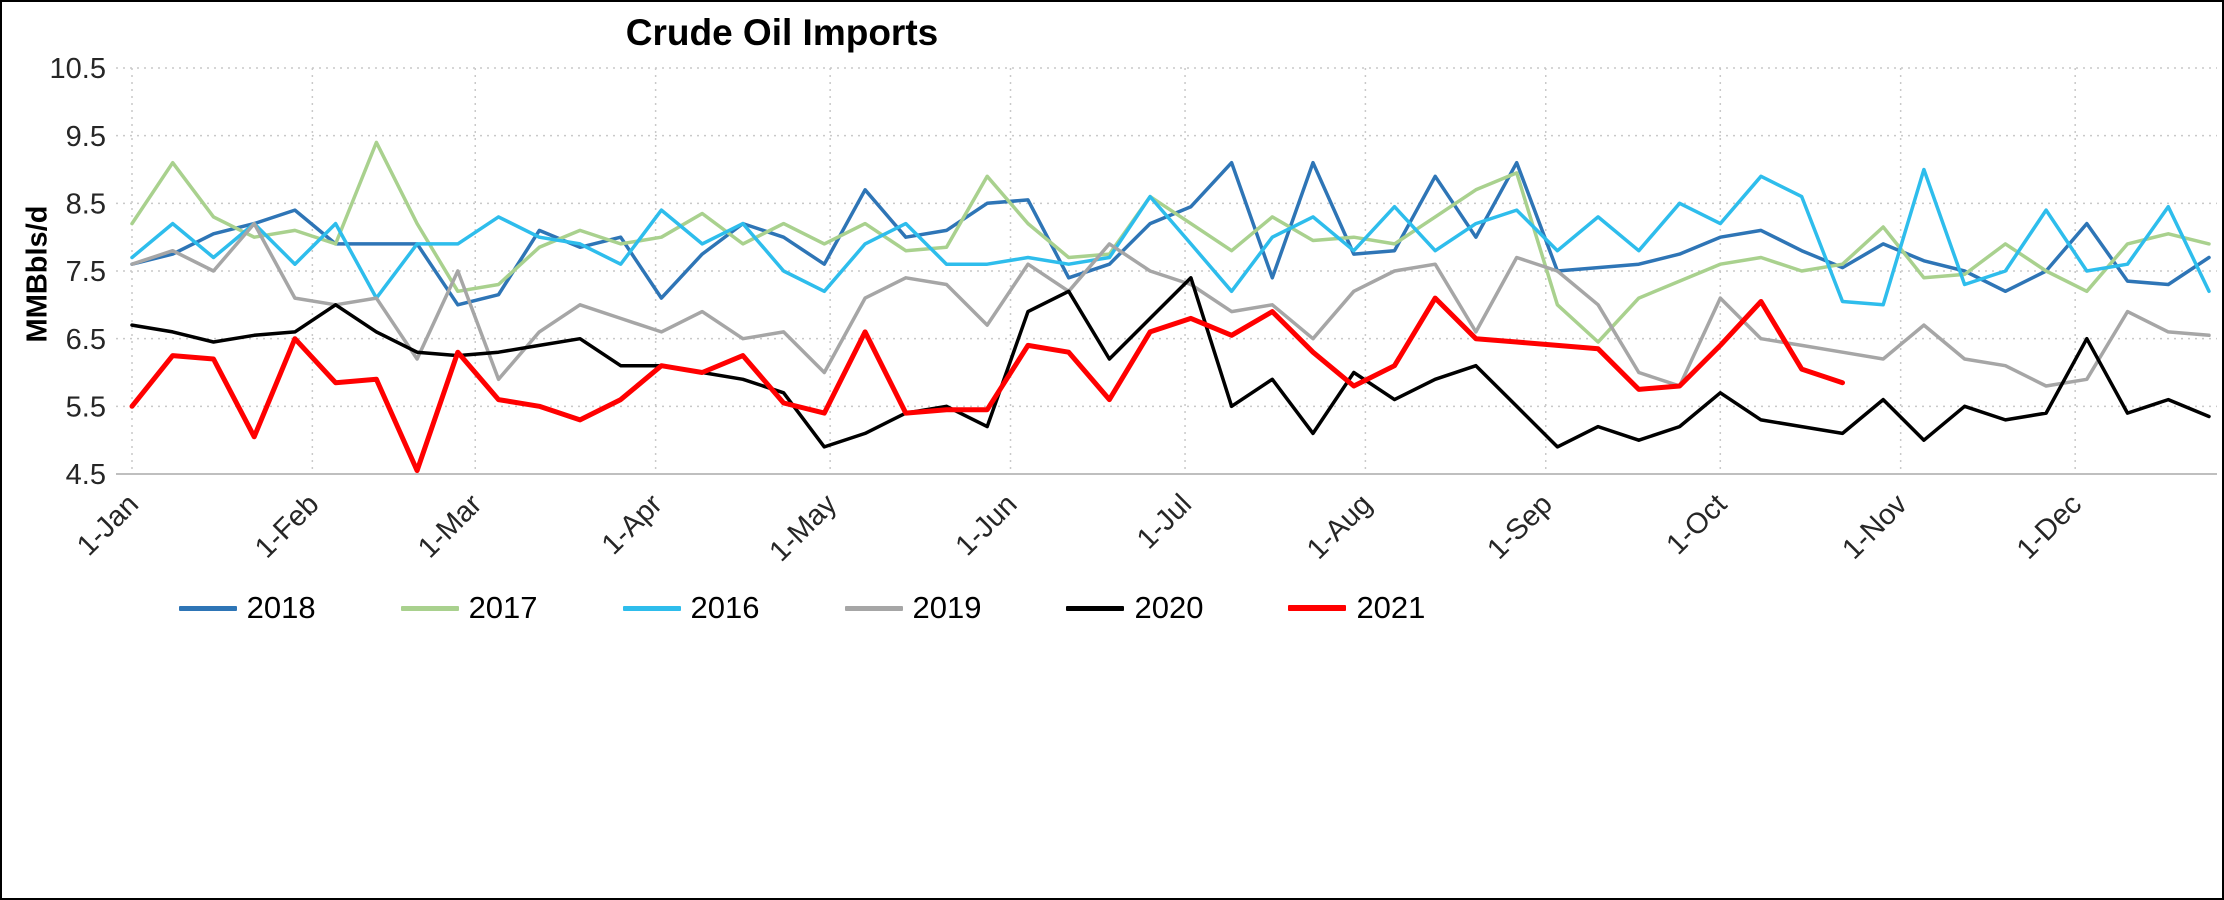 The image size is (2224, 900). Describe the element at coordinates (947, 607) in the screenshot. I see `legend-label: 2019` at that location.